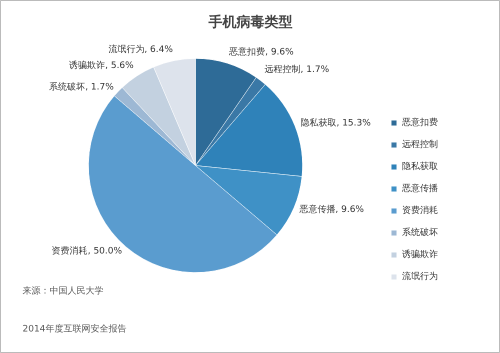  I want to click on data-label: 资费消耗, 50.0%, so click(87, 250).